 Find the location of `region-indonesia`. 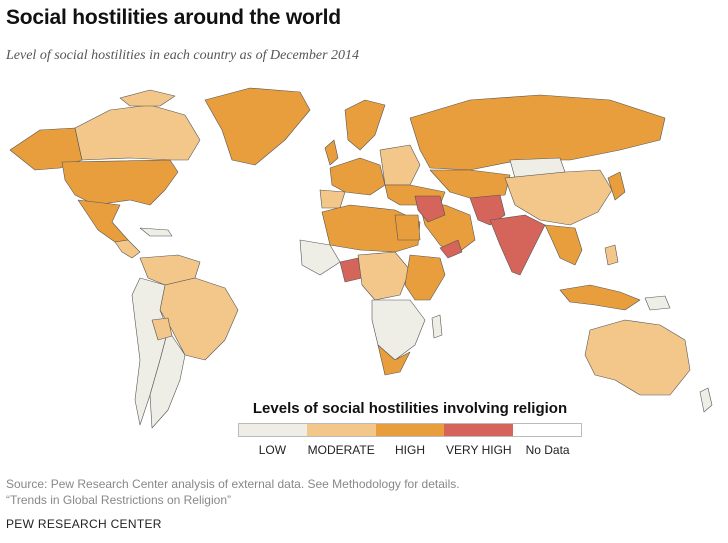

region-indonesia is located at coordinates (600, 297).